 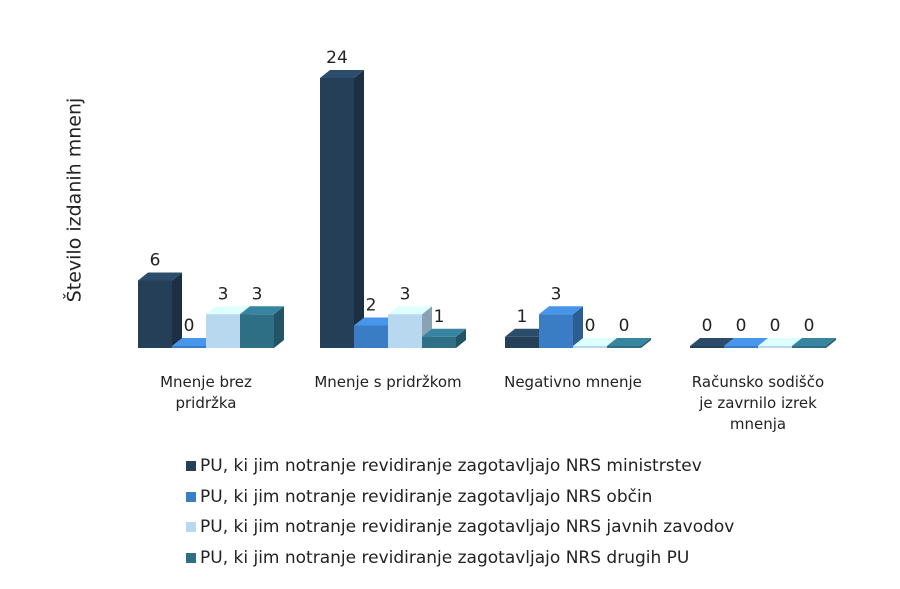 I want to click on value-label: 6, so click(x=155, y=261).